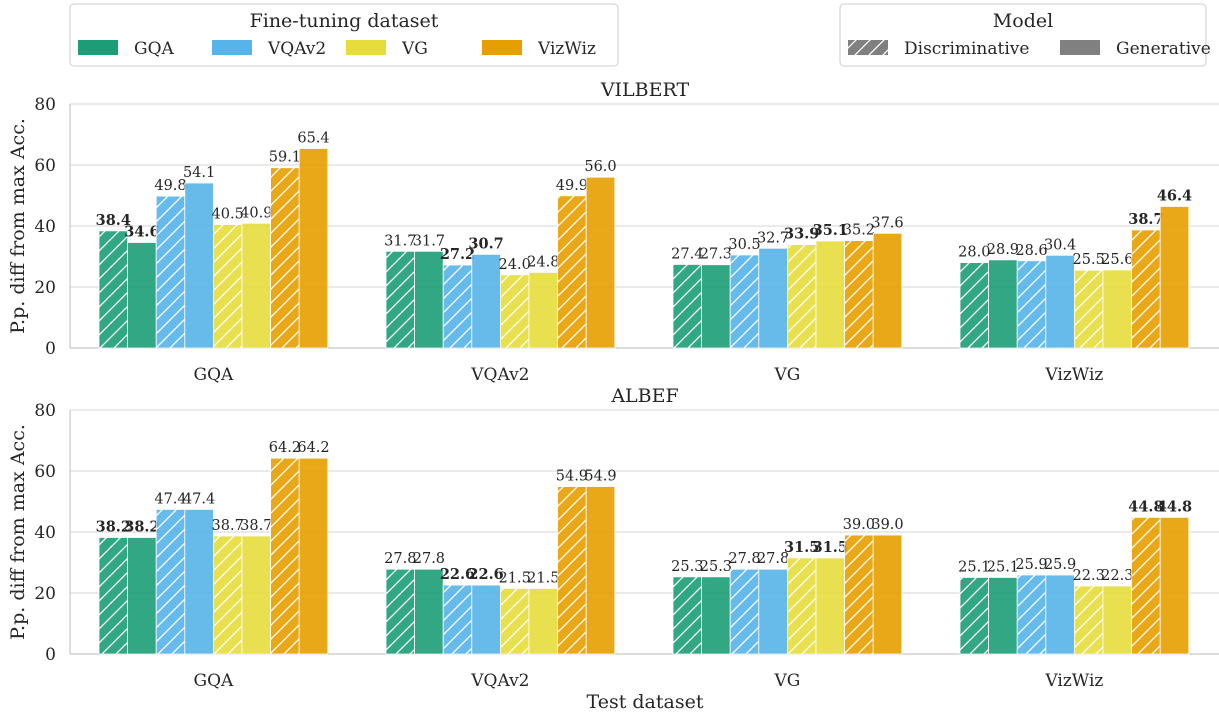 This screenshot has height=714, width=1219. Describe the element at coordinates (232, 47) in the screenshot. I see `legend-swatch-vqav2` at that location.